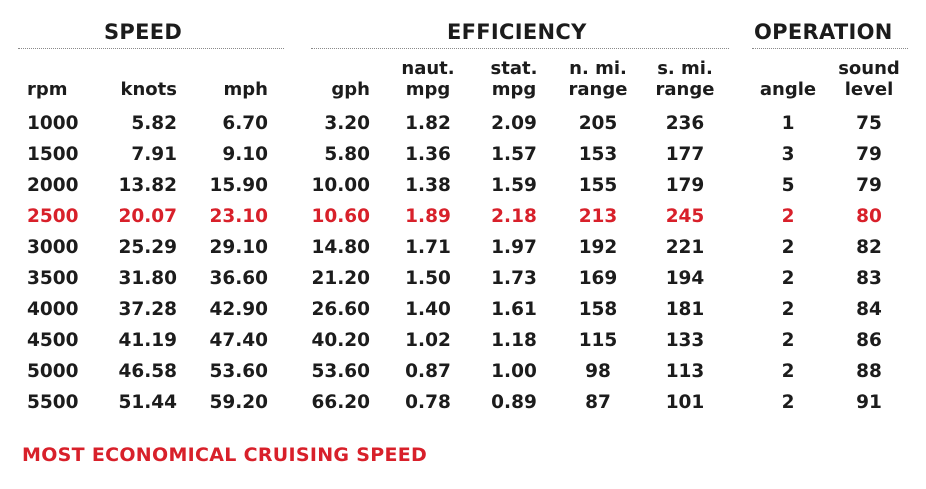 The image size is (926, 489). I want to click on cell-s-mi-range: 113, so click(685, 371).